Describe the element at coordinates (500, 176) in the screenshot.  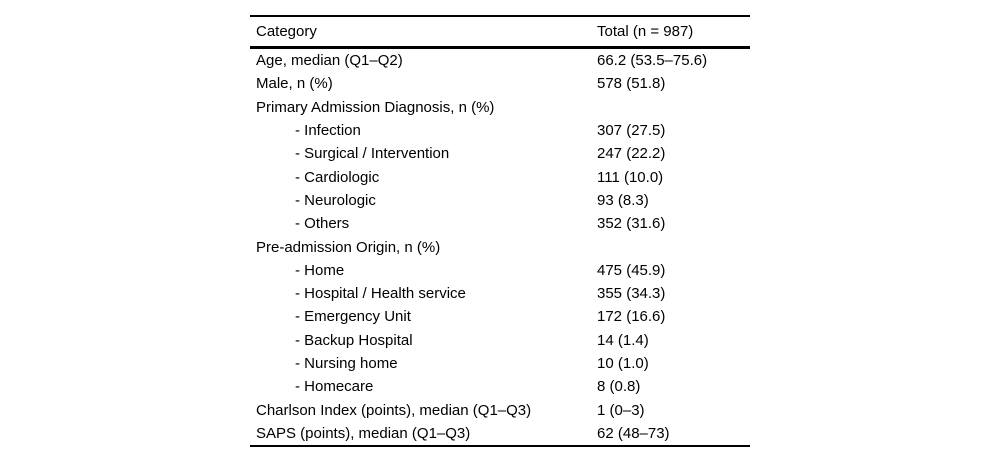
I see `table-row: - Cardiologic 111 (10.0)` at that location.